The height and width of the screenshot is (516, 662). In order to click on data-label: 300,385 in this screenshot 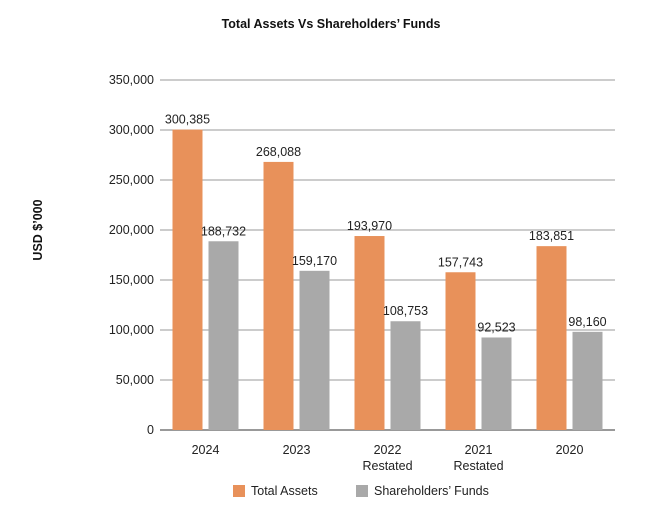, I will do `click(187, 120)`.